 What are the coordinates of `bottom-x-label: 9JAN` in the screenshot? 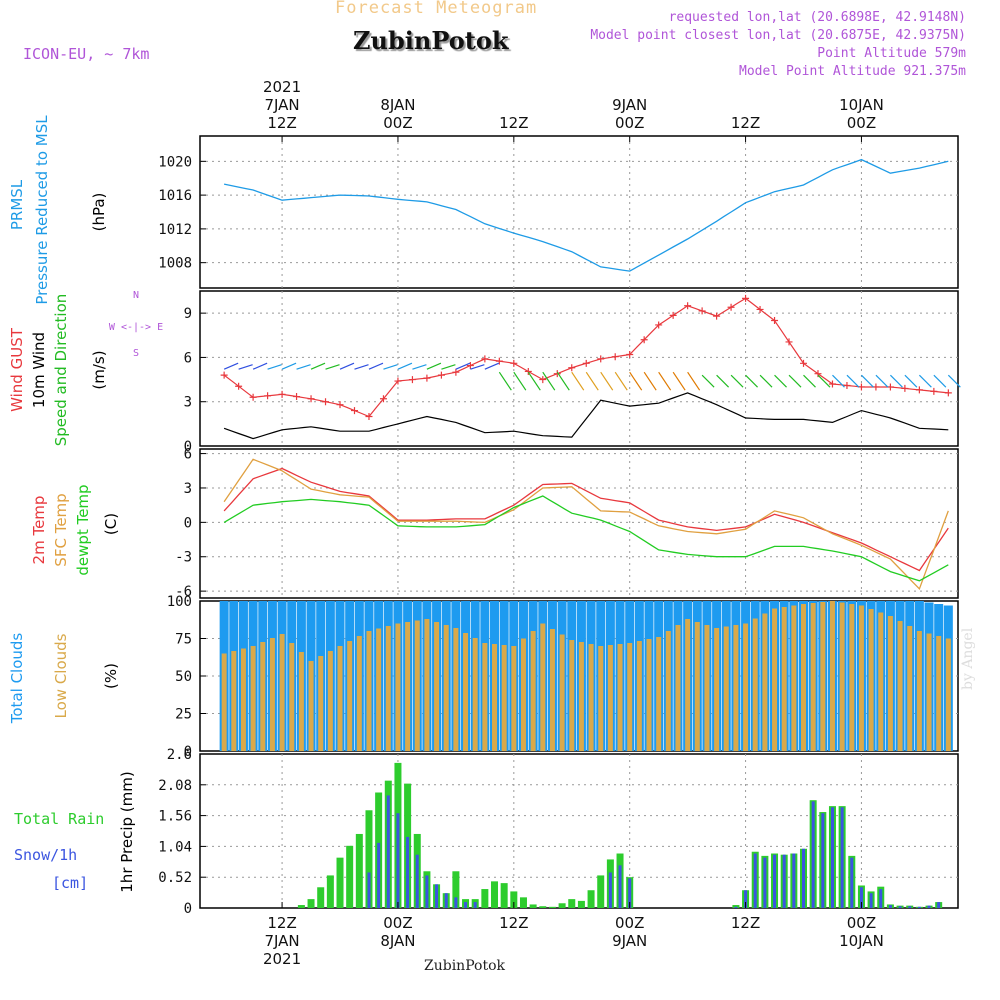 It's located at (629, 941).